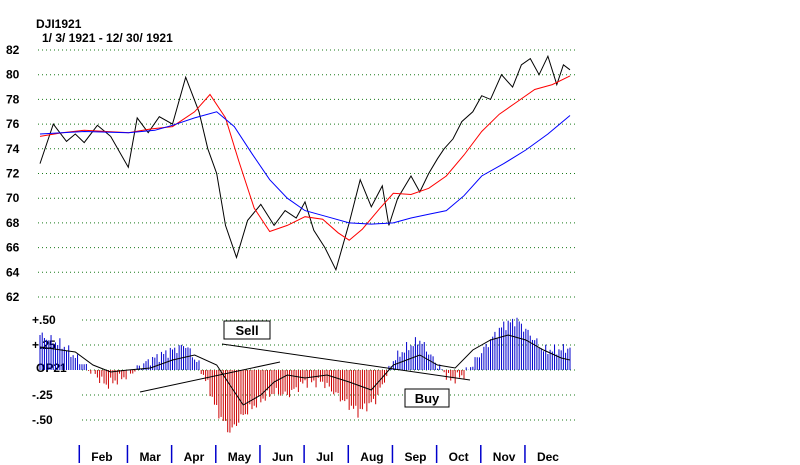 The width and height of the screenshot is (800, 465). I want to click on price-y-tick-label: 64, so click(13, 272).